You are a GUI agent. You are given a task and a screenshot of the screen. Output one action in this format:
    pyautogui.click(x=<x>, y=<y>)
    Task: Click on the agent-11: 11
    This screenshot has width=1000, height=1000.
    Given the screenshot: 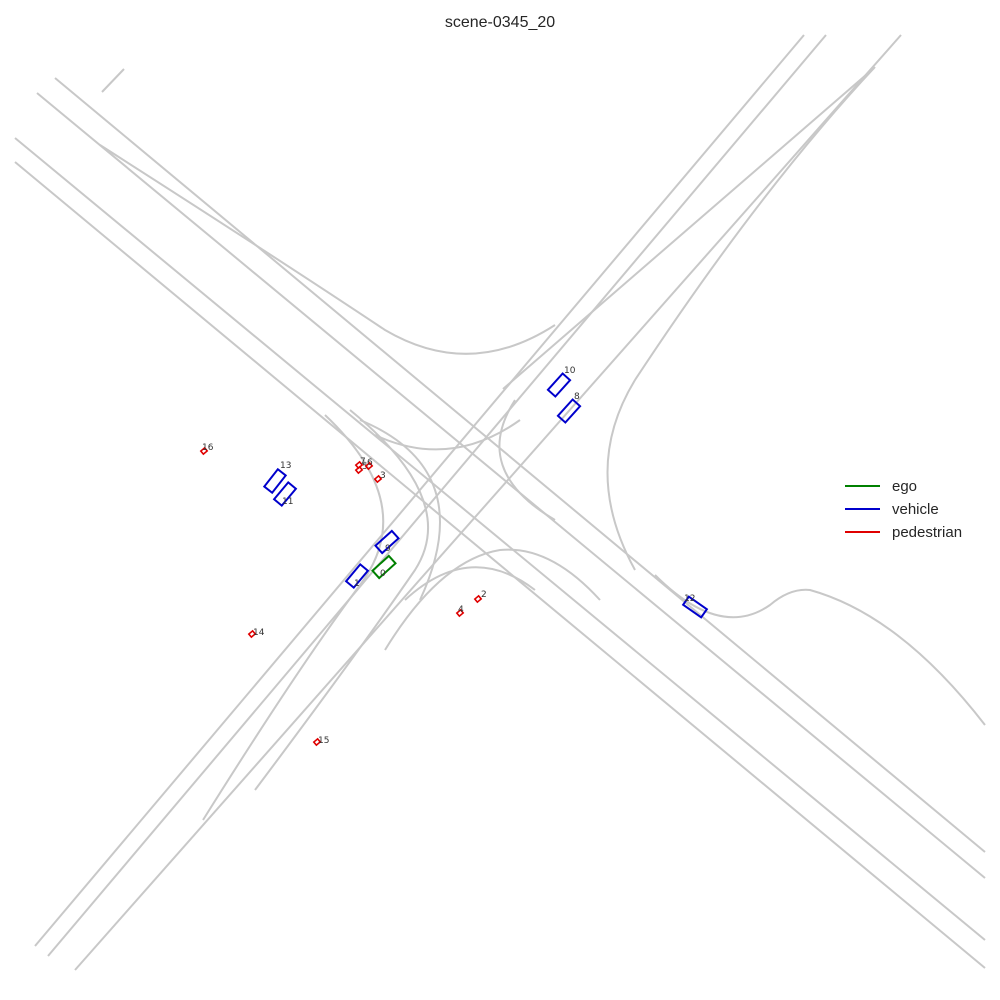 What is the action you would take?
    pyautogui.click(x=285, y=494)
    